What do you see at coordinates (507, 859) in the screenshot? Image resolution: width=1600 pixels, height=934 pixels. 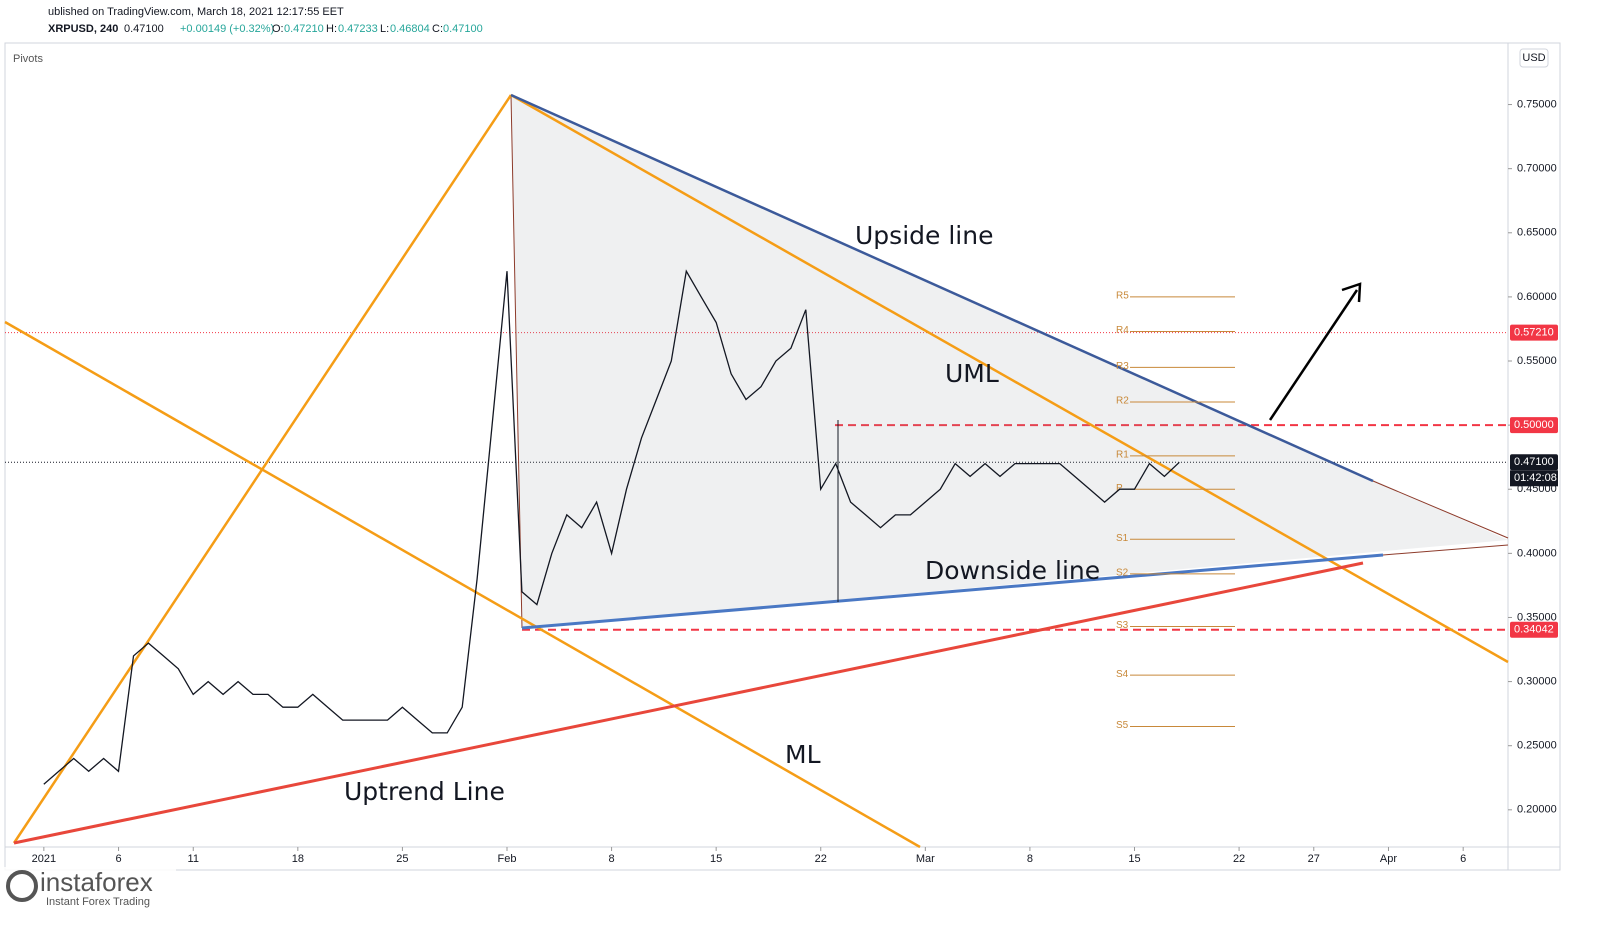 I see `x-tick-label: Feb` at bounding box center [507, 859].